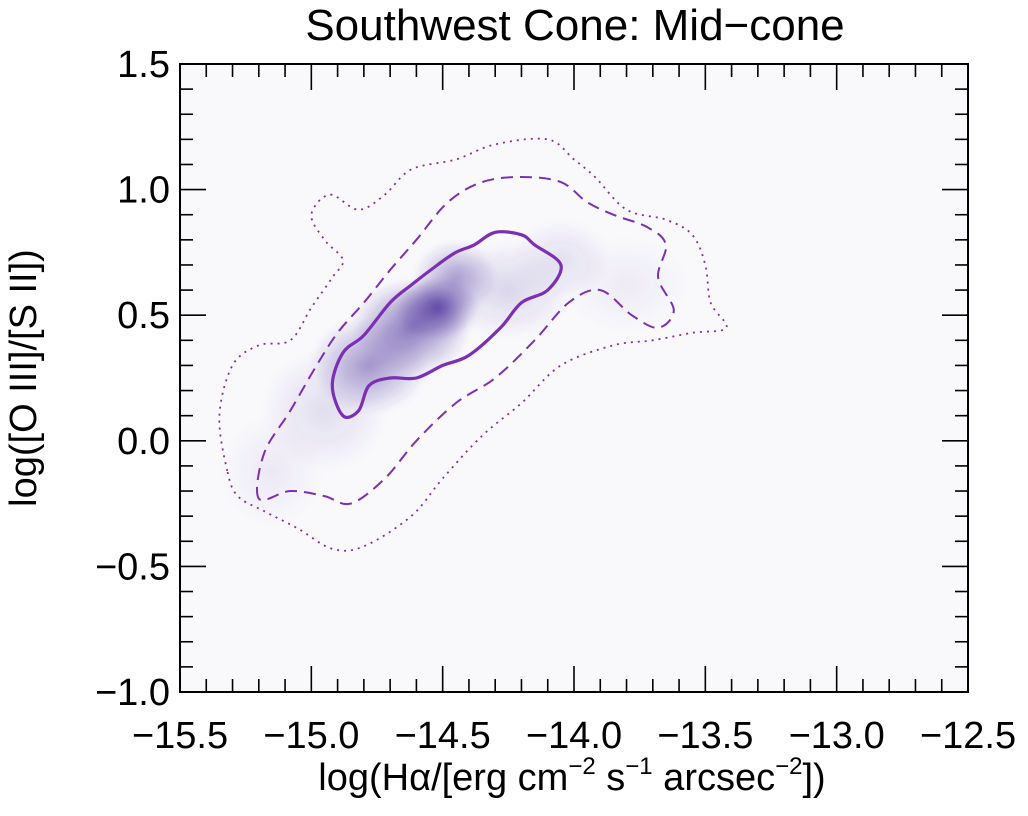 This screenshot has height=816, width=1028. What do you see at coordinates (968, 736) in the screenshot?
I see `x-tick-label: −12.5` at bounding box center [968, 736].